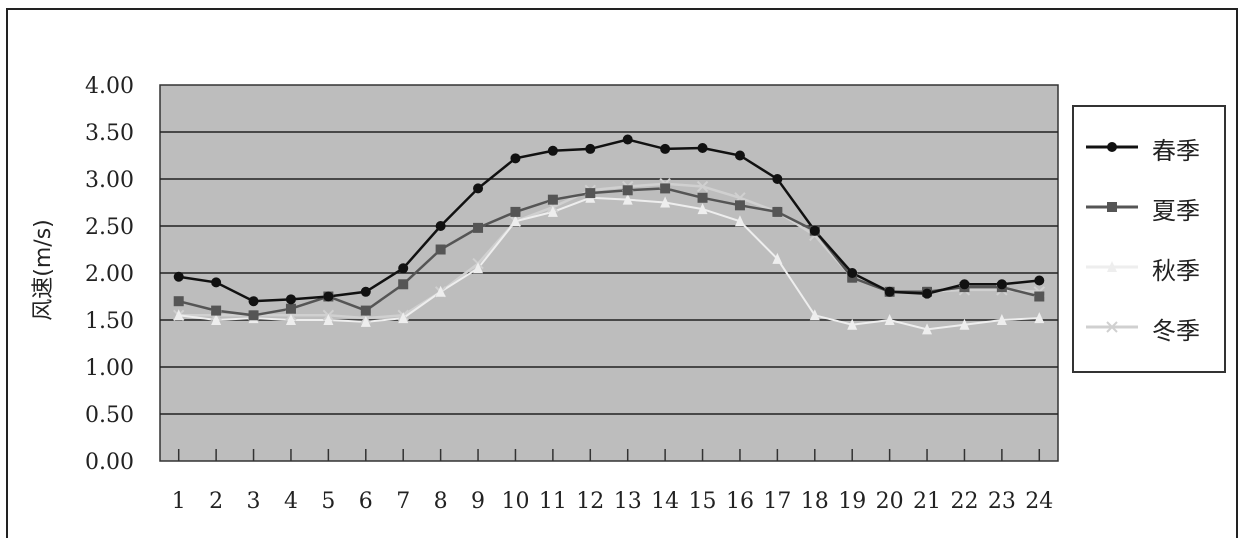 This screenshot has height=538, width=1244. Describe the element at coordinates (109, 368) in the screenshot. I see `y-tick-label: 1.00` at that location.